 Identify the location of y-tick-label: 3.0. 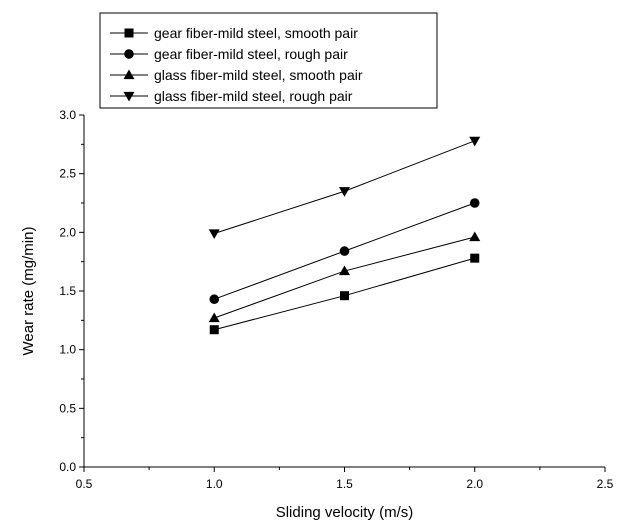
(67, 115).